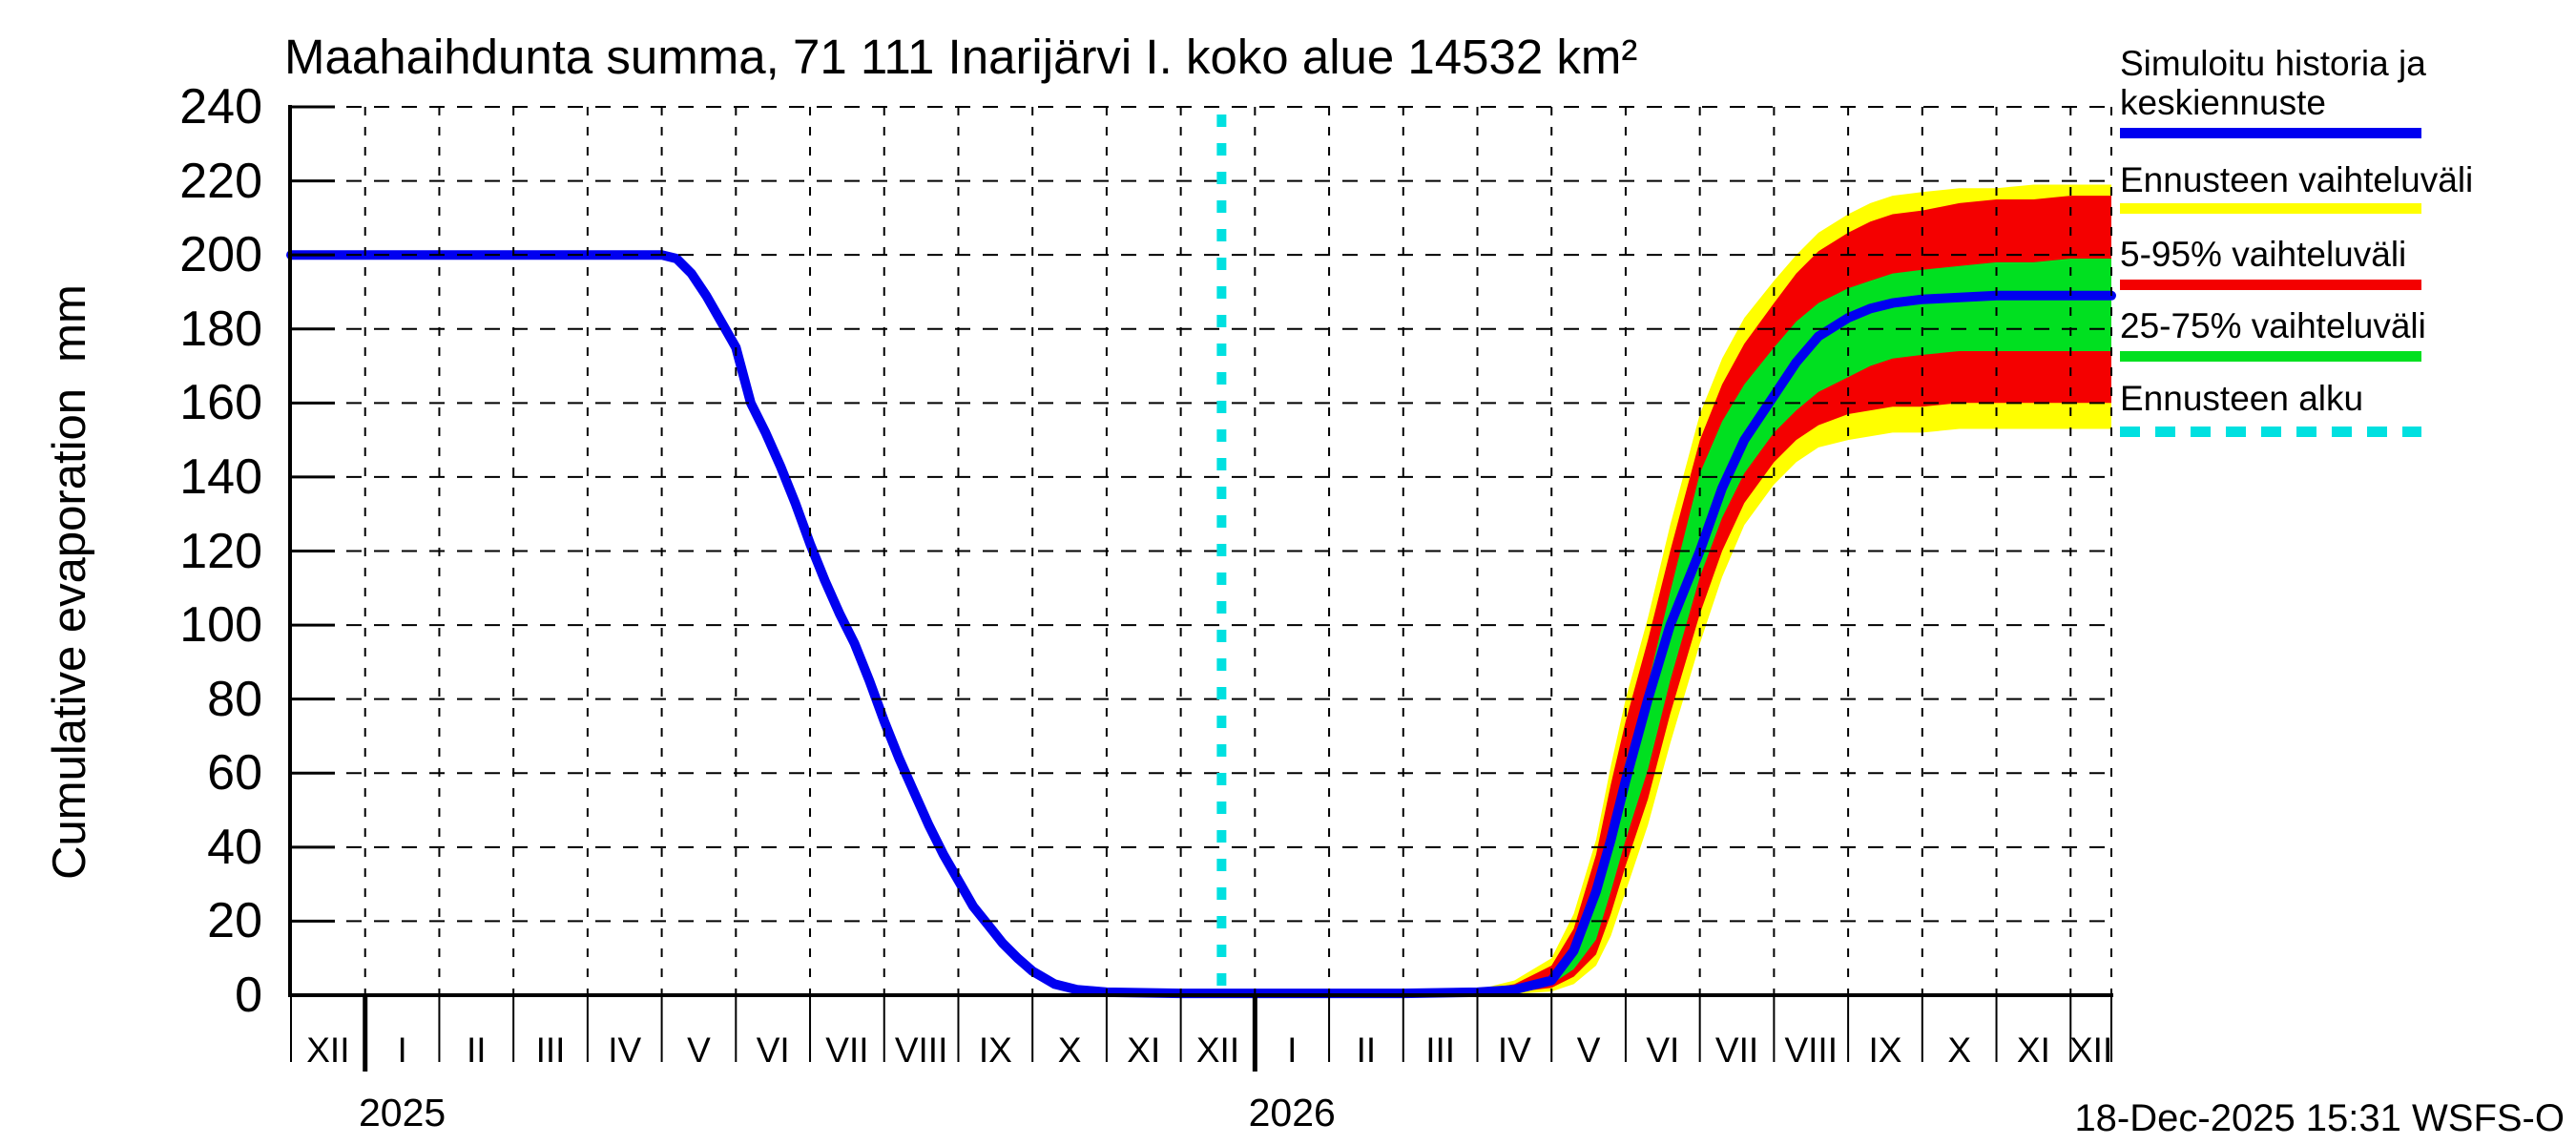  I want to click on y-tick-label: 160, so click(220, 403).